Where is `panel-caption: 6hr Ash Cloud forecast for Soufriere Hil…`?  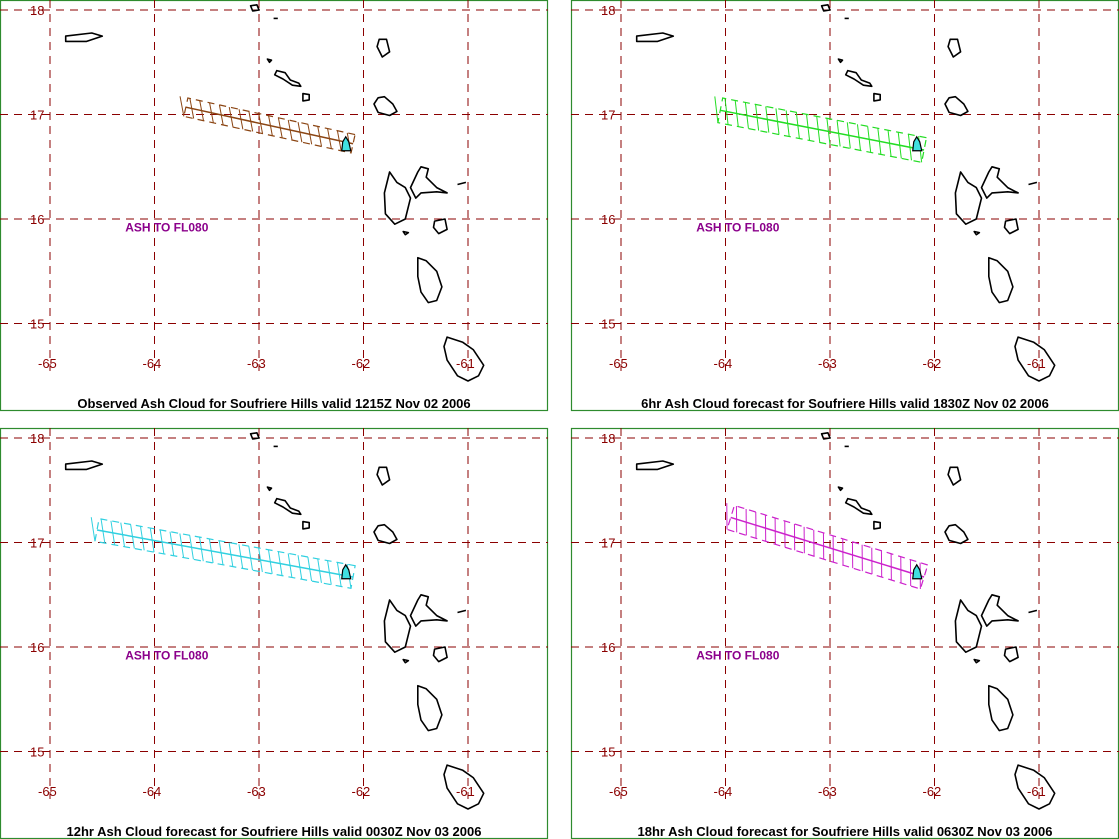
panel-caption: 6hr Ash Cloud forecast for Soufriere Hil… is located at coordinates (845, 403).